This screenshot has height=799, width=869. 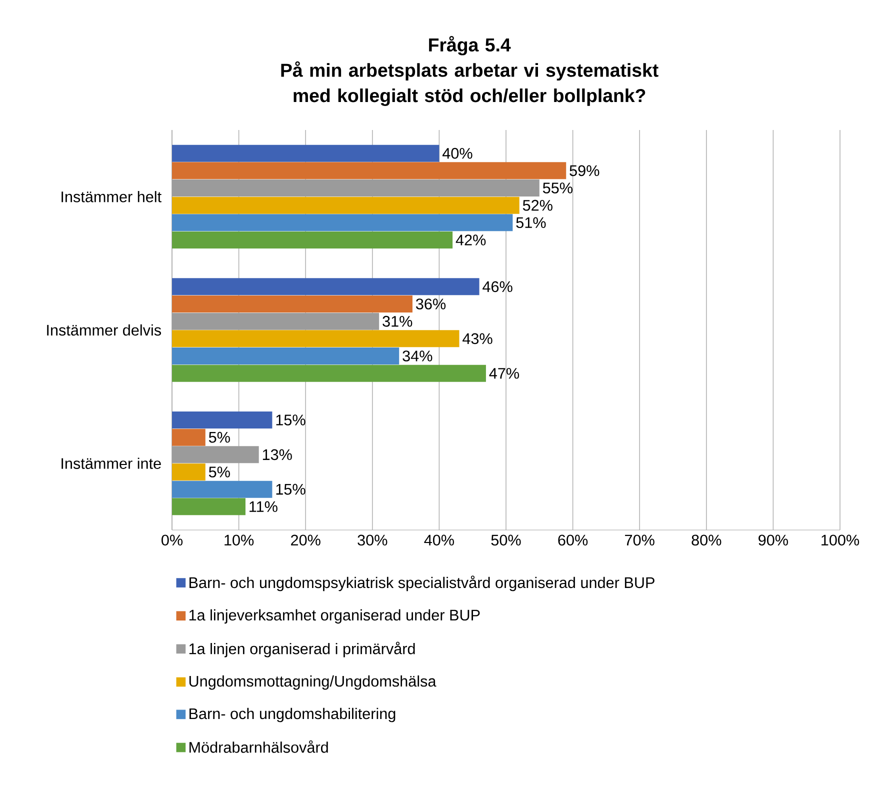 I want to click on data-label: 55%, so click(x=557, y=188).